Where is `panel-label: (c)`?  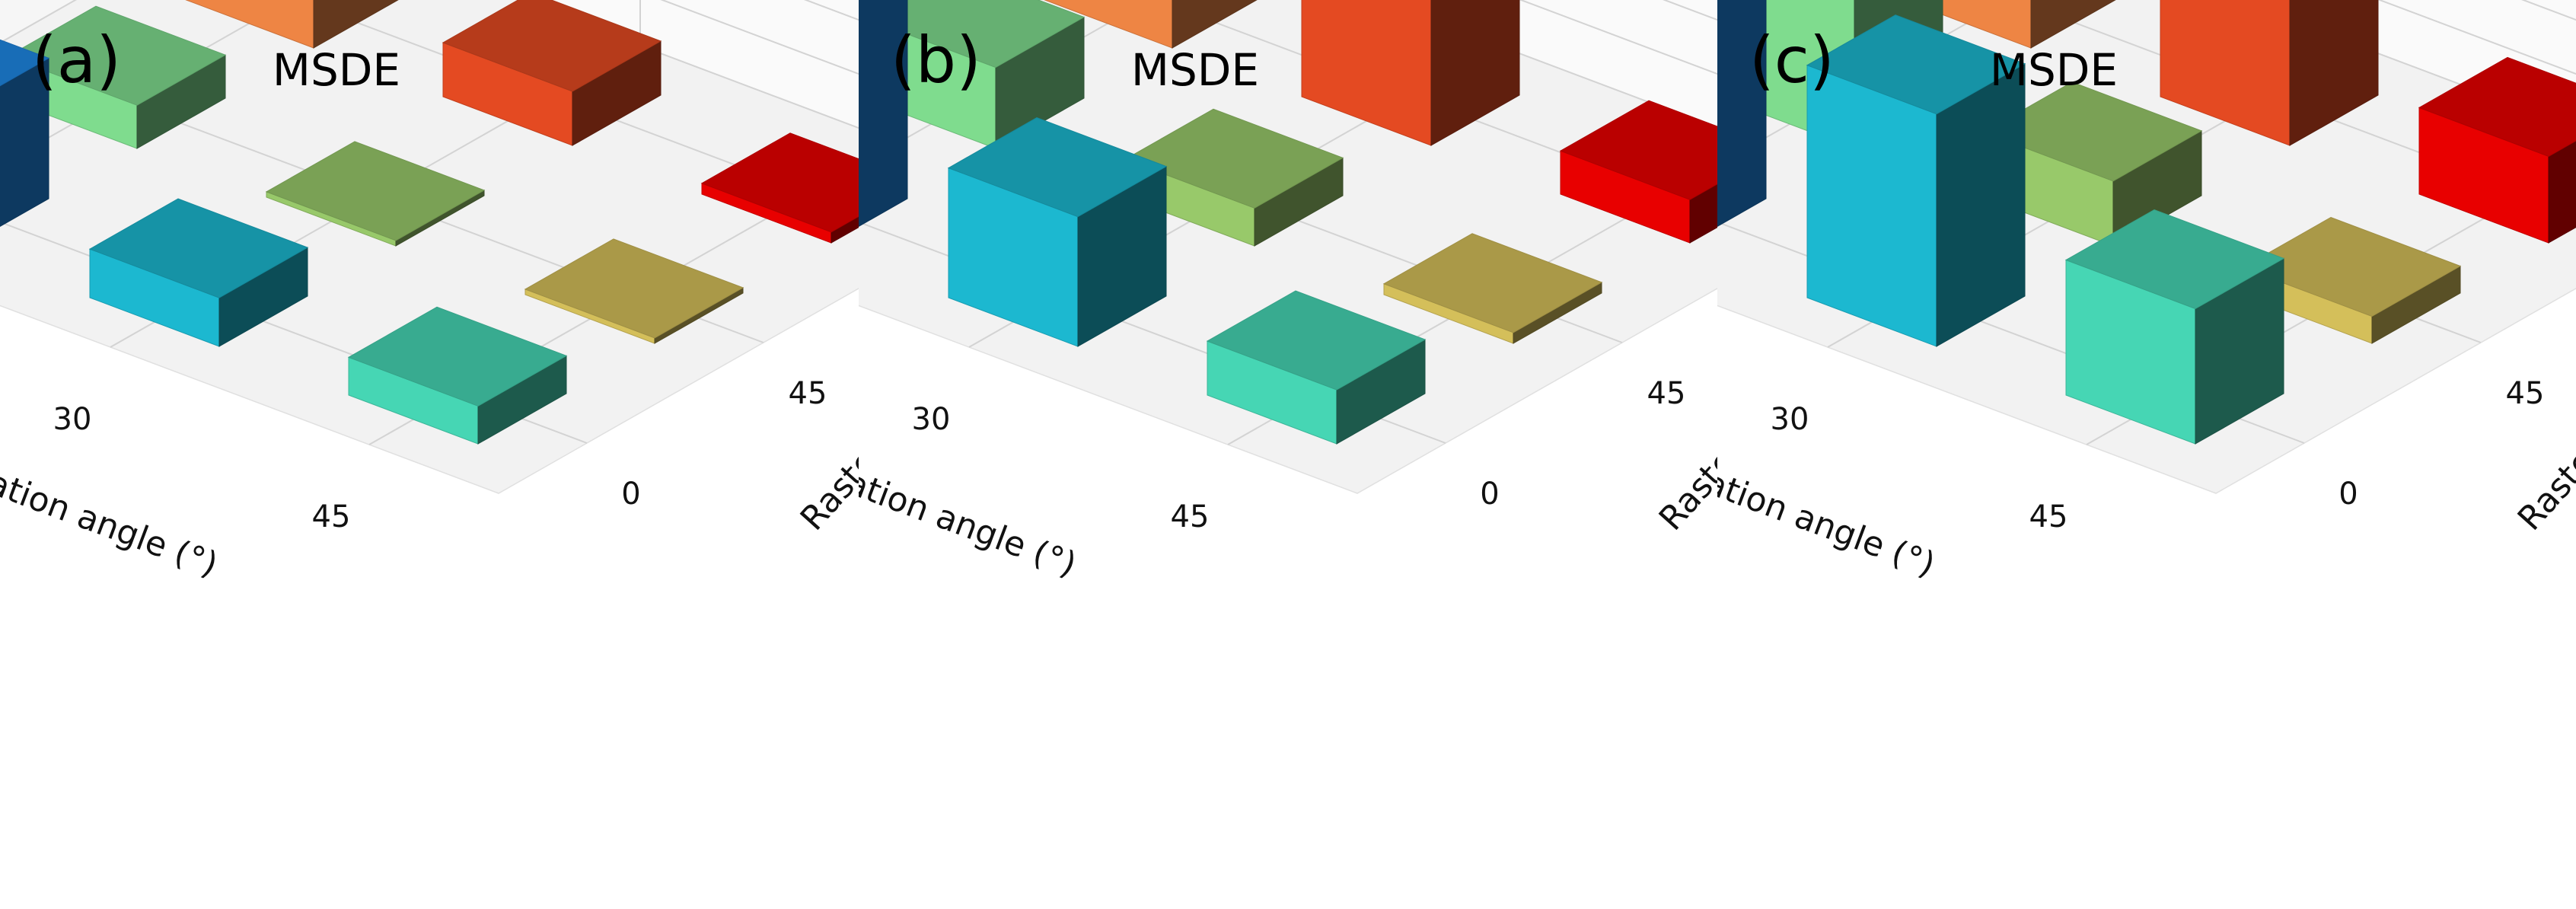
panel-label: (c) is located at coordinates (1792, 60).